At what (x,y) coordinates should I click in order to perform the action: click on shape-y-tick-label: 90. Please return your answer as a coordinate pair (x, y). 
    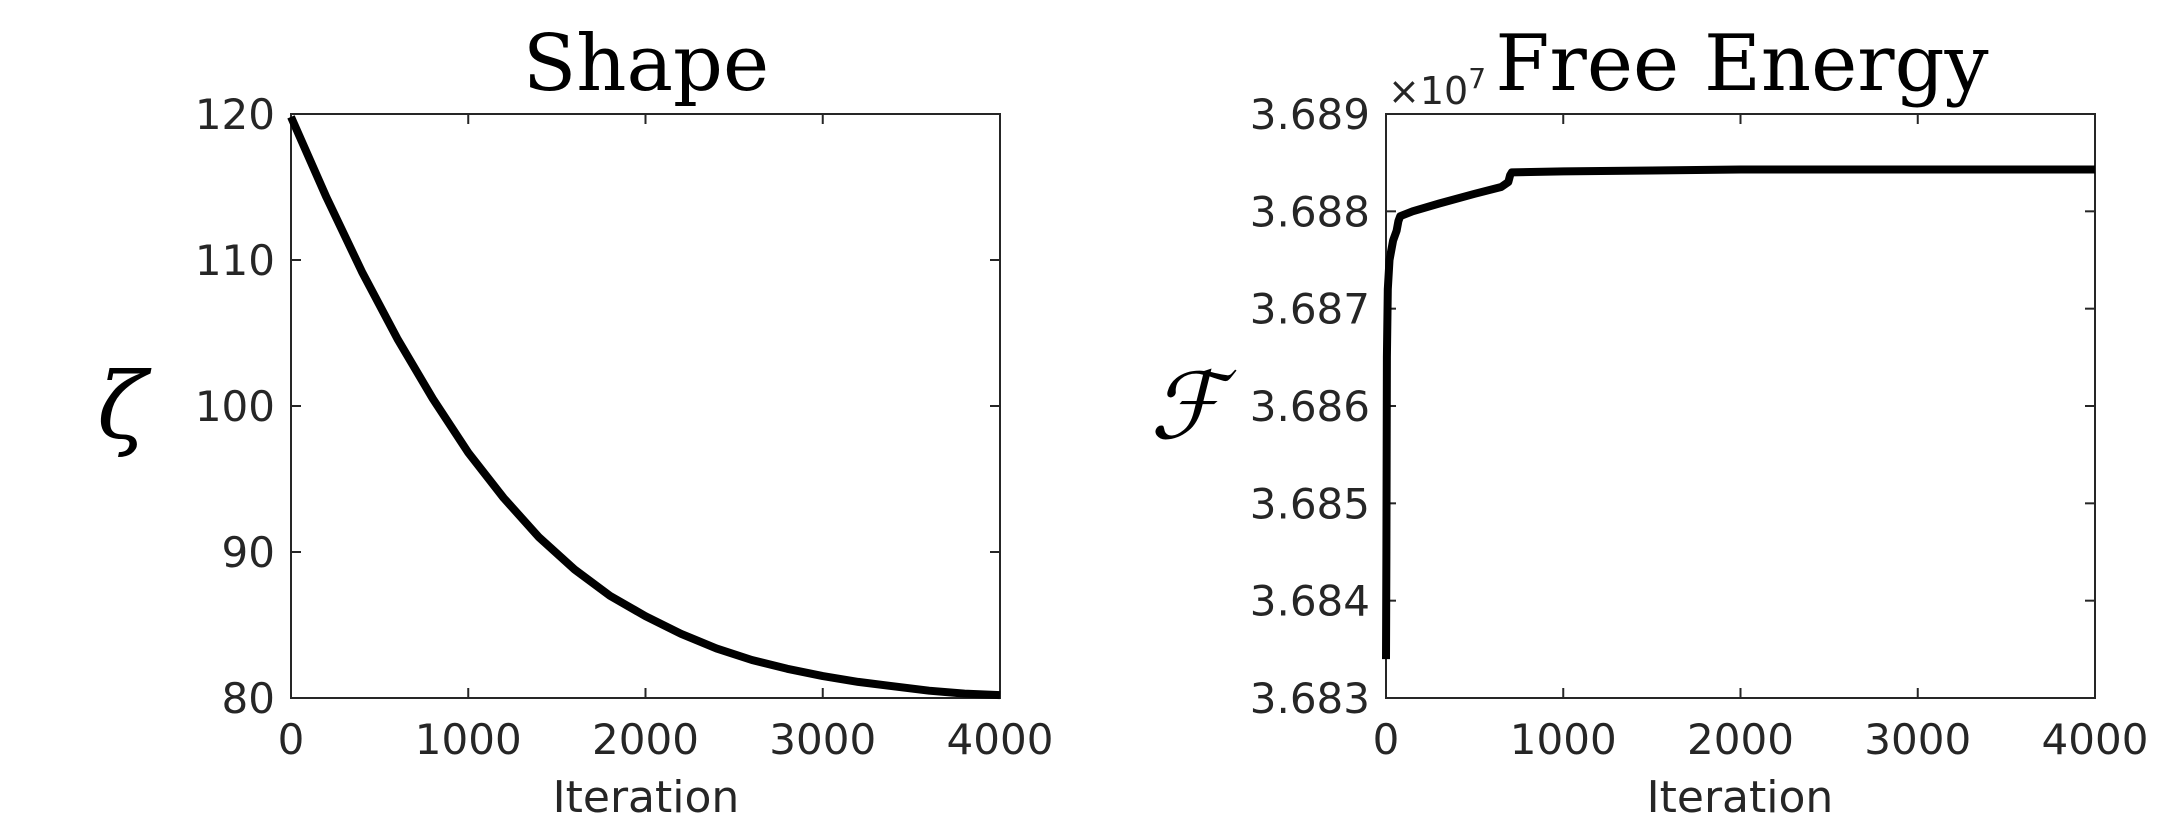
    Looking at the image, I should click on (248, 552).